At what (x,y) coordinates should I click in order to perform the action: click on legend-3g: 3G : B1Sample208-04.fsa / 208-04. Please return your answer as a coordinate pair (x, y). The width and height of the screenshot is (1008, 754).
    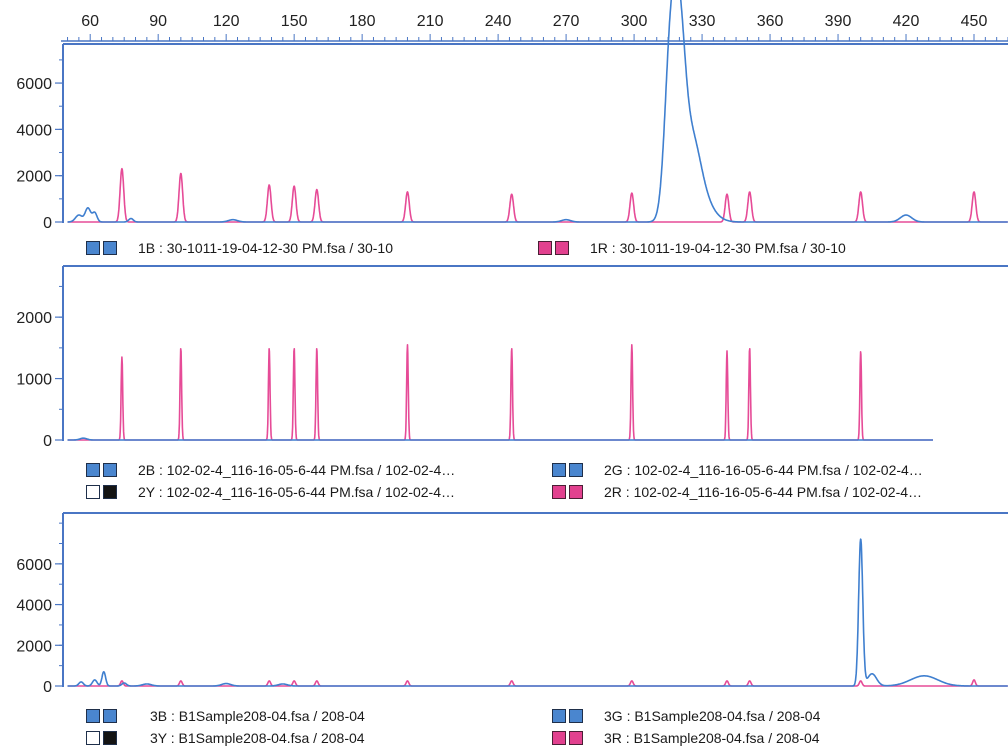
    Looking at the image, I should click on (686, 716).